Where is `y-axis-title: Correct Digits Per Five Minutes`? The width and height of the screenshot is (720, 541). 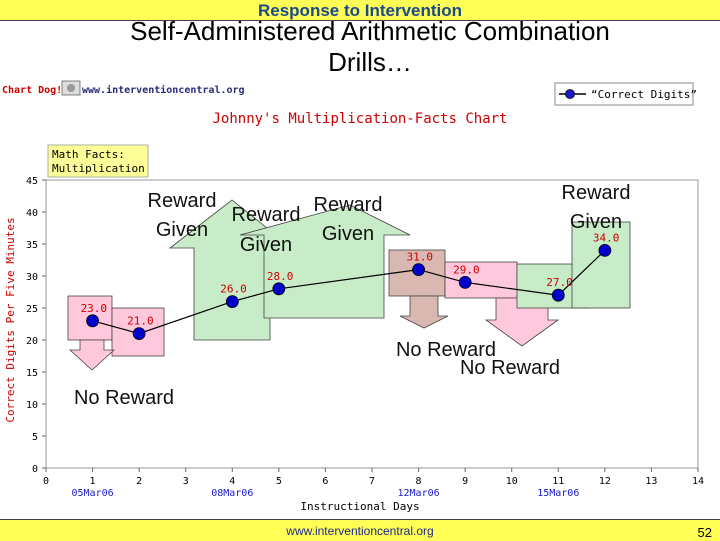
y-axis-title: Correct Digits Per Five Minutes is located at coordinates (10, 319).